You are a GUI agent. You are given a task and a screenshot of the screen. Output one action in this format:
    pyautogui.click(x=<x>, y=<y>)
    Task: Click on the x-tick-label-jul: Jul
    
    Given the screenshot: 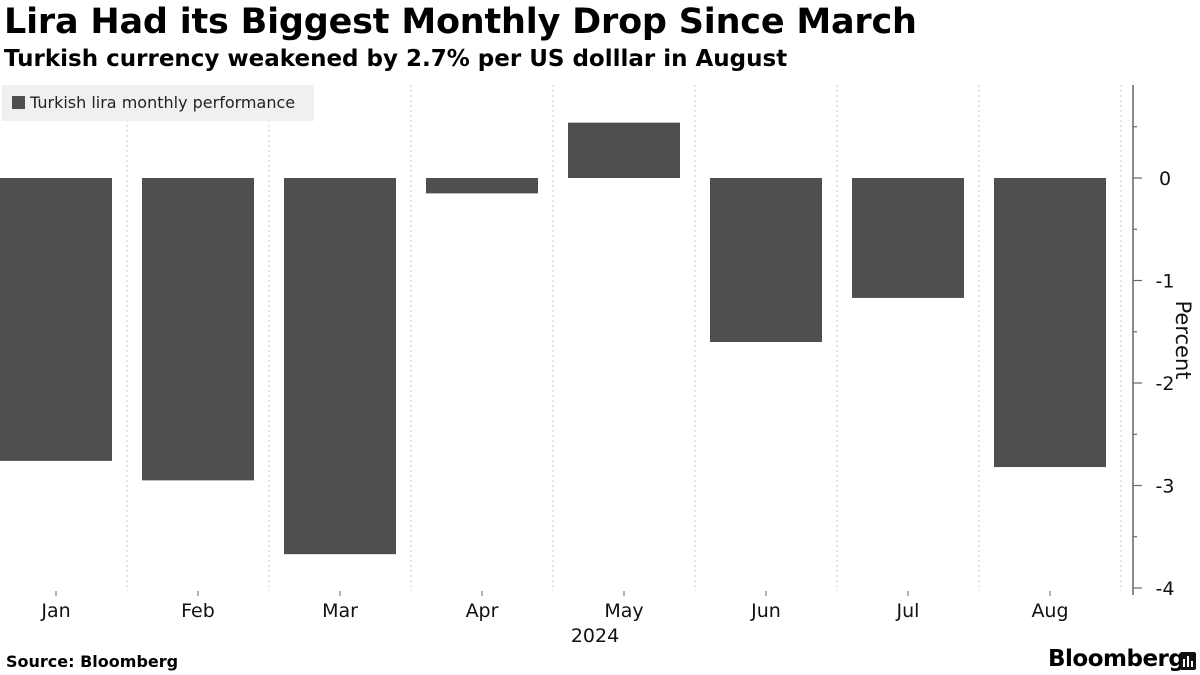 What is the action you would take?
    pyautogui.click(x=908, y=611)
    